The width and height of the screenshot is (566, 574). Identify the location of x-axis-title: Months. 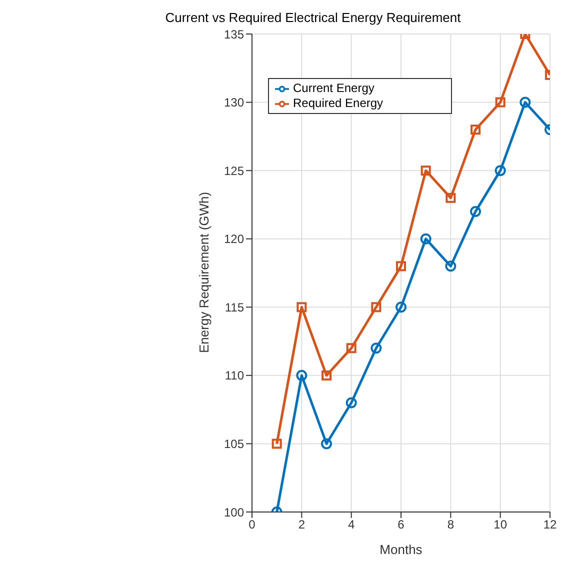
(401, 549).